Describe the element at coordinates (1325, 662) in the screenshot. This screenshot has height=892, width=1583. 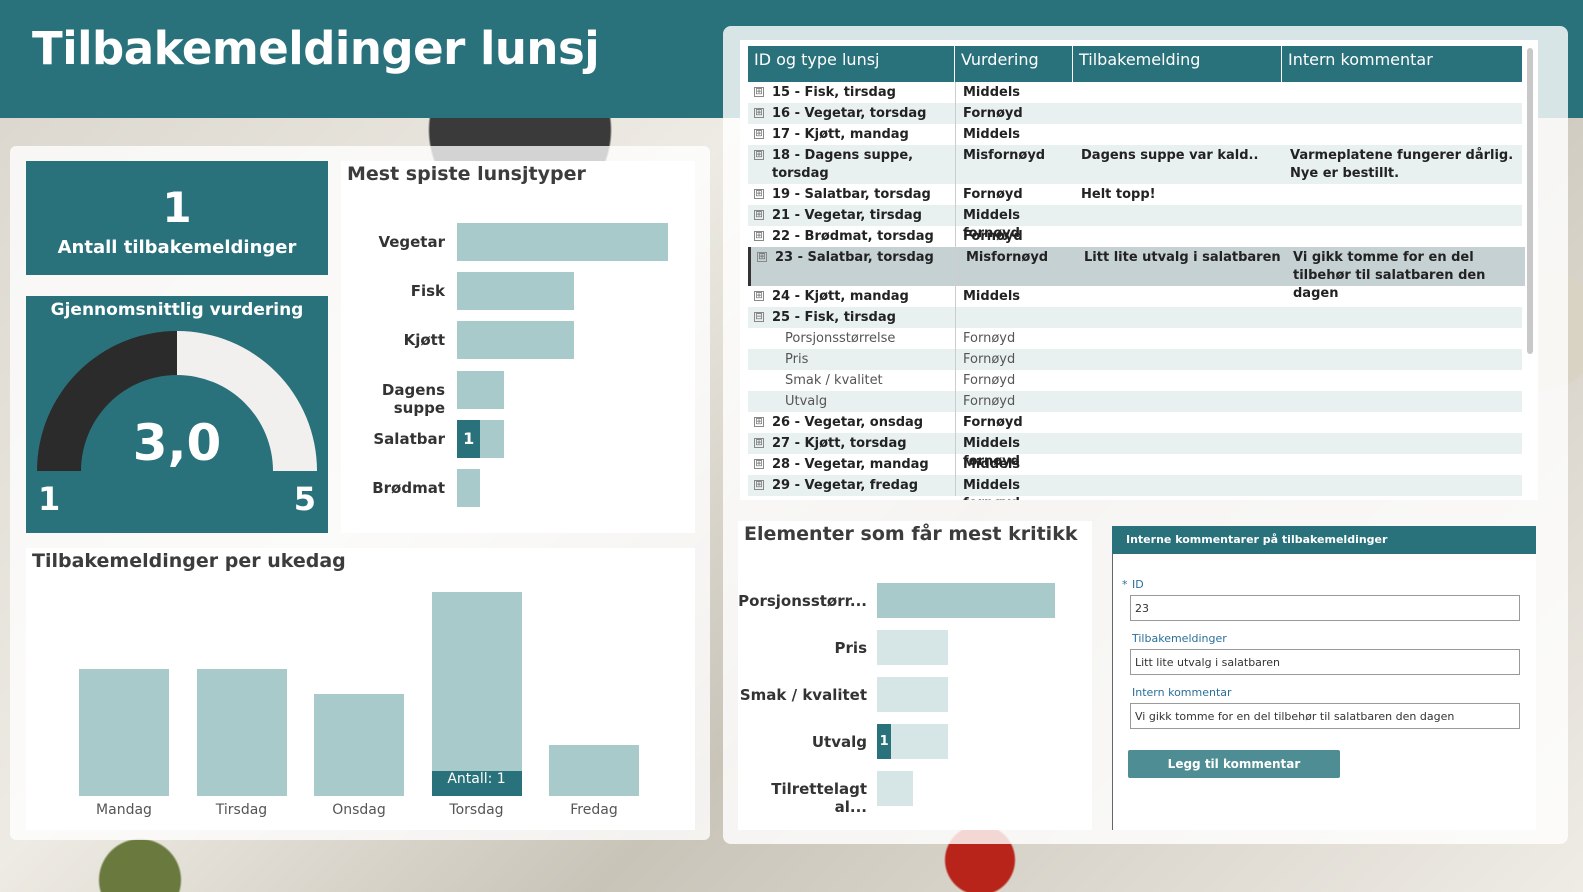
I see `feedback-field: Litt lite utvalg i salatbaren` at that location.